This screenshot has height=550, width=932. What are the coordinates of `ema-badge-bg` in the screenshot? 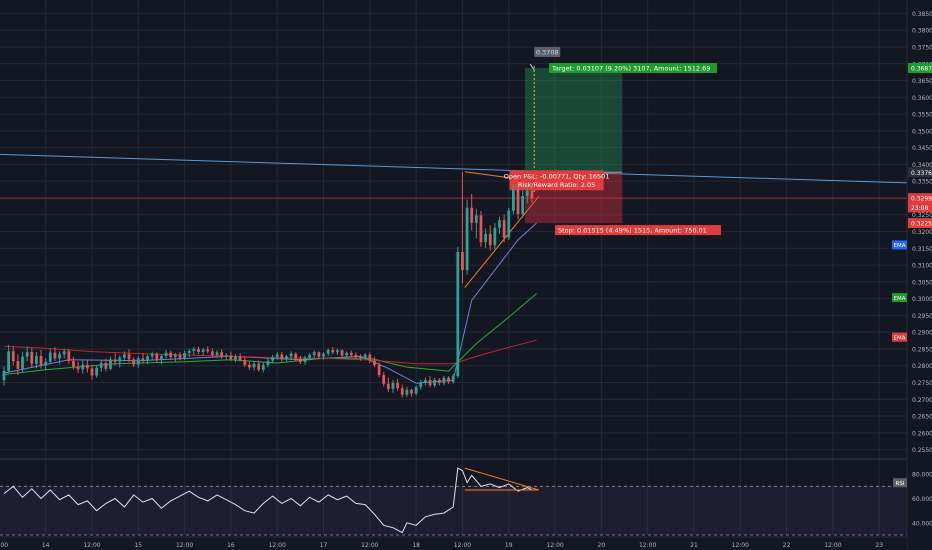 It's located at (899, 245).